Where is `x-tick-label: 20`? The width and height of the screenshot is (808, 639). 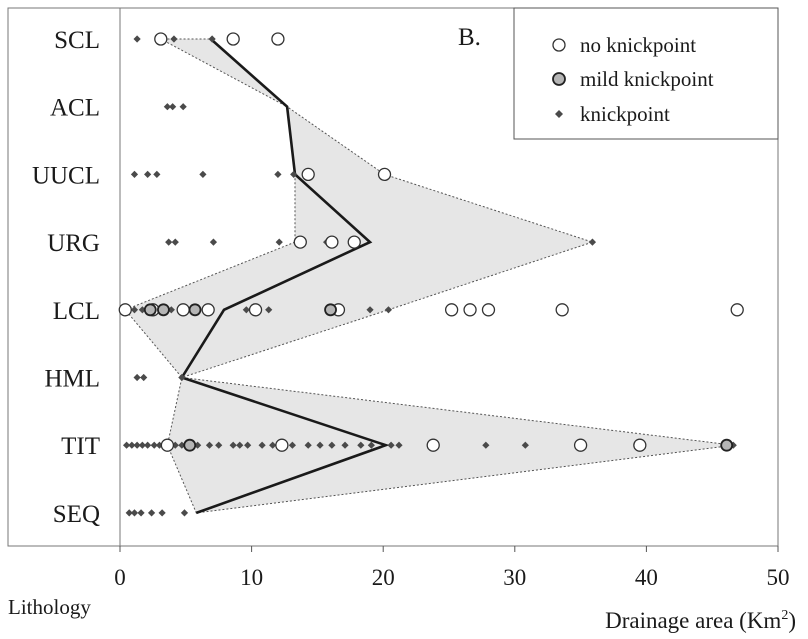 x-tick-label: 20 is located at coordinates (383, 577).